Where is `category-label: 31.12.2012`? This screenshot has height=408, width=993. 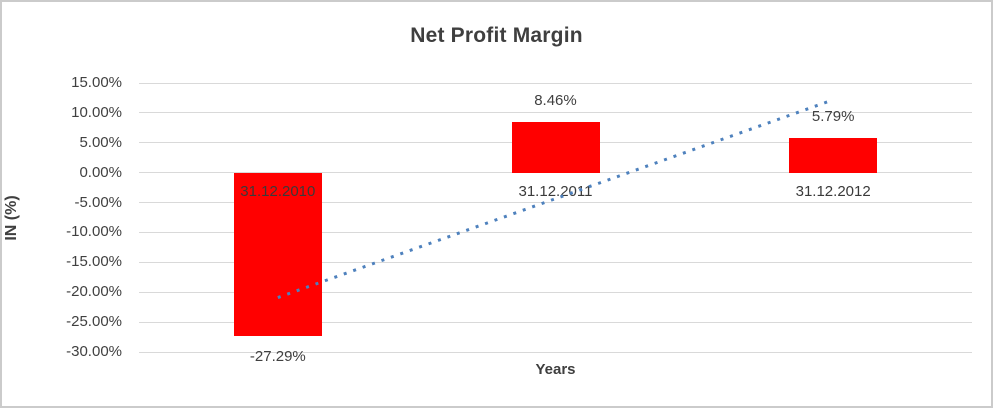 category-label: 31.12.2012 is located at coordinates (833, 191).